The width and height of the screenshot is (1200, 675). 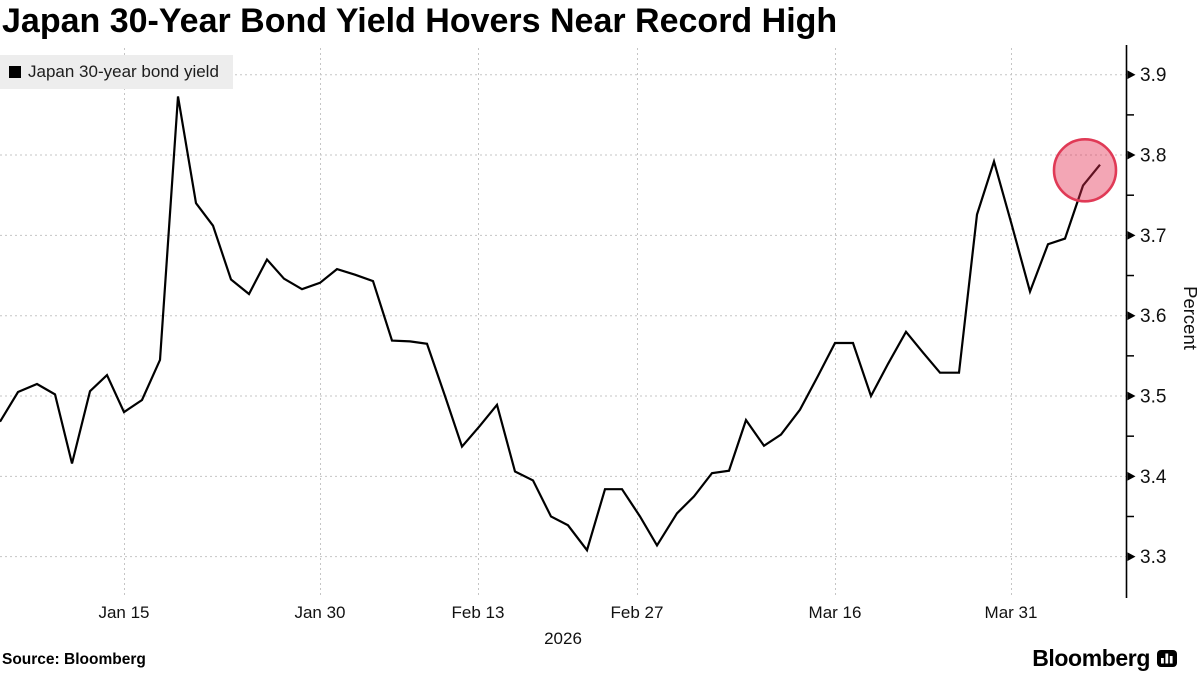 What do you see at coordinates (1153, 557) in the screenshot?
I see `y-tick-label: 3.3` at bounding box center [1153, 557].